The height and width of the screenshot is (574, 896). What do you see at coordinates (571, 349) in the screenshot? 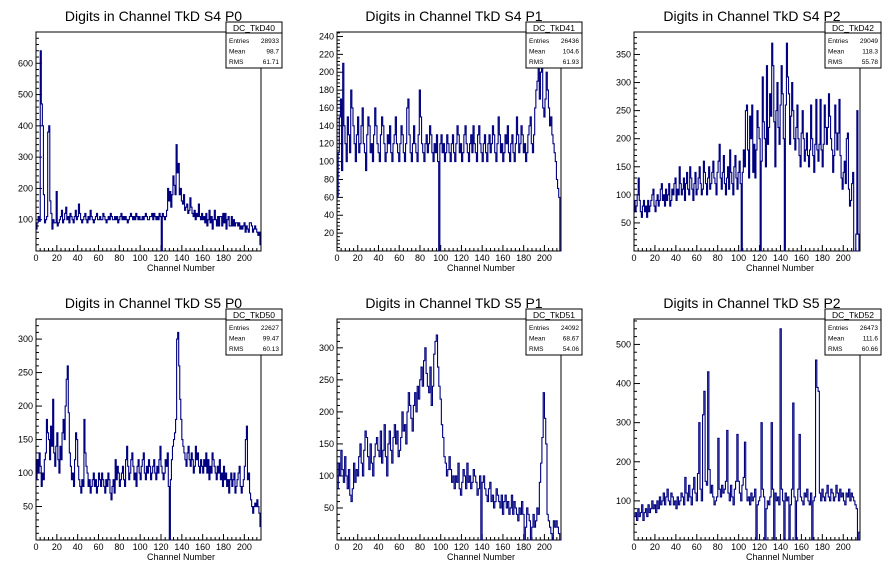
I see `stats-value-rms: 54.06` at bounding box center [571, 349].